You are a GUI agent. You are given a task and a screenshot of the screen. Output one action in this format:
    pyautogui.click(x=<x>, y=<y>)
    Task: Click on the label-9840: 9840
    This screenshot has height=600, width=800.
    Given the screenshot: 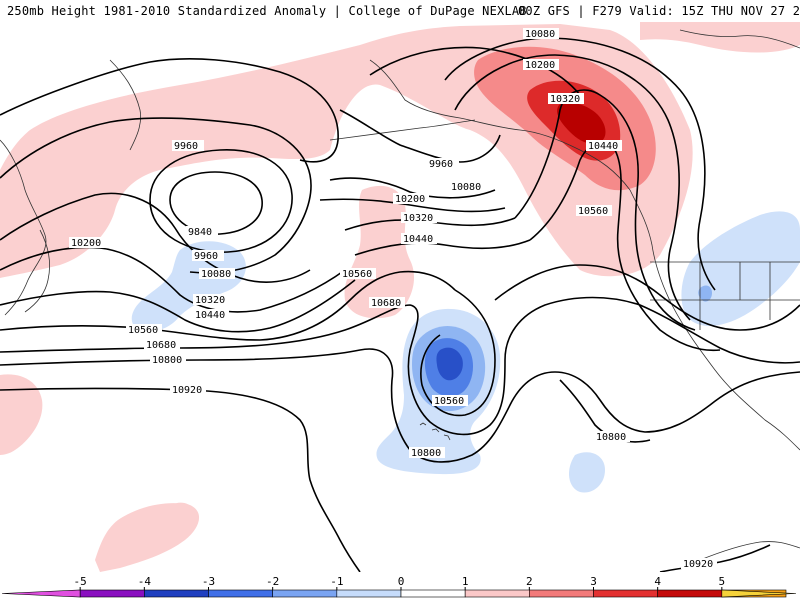 What is the action you would take?
    pyautogui.click(x=202, y=232)
    